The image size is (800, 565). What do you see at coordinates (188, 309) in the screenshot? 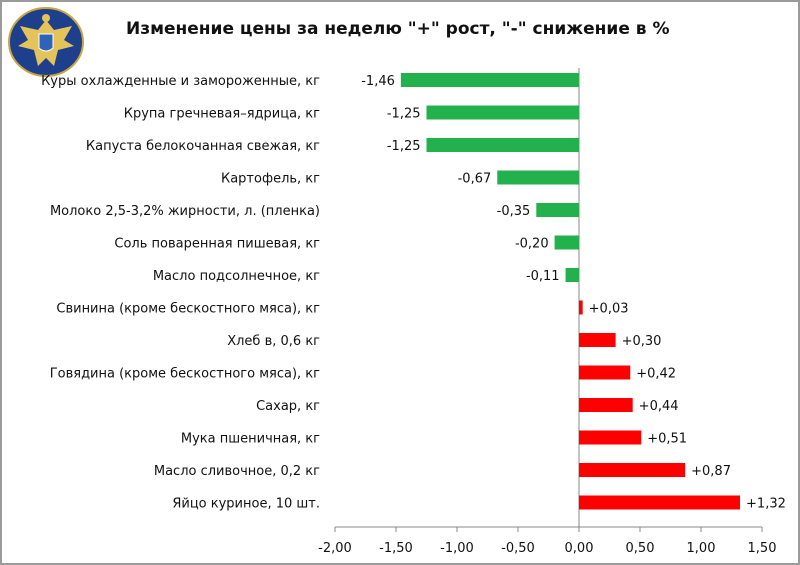
I see `category-label: Свинина (кроме бескостного мяса), кг` at bounding box center [188, 309].